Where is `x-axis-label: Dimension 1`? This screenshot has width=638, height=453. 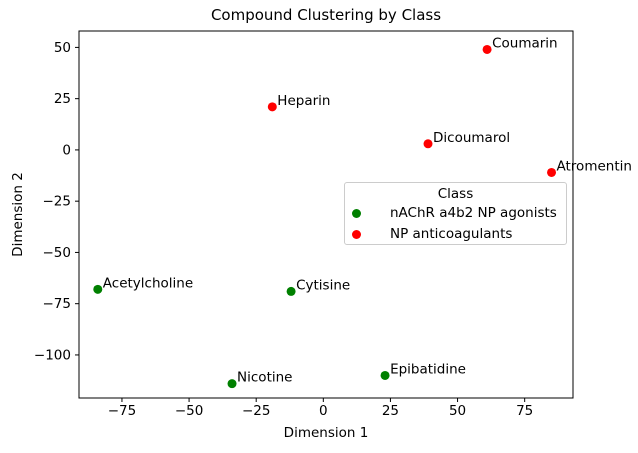
x-axis-label: Dimension 1 is located at coordinates (326, 433).